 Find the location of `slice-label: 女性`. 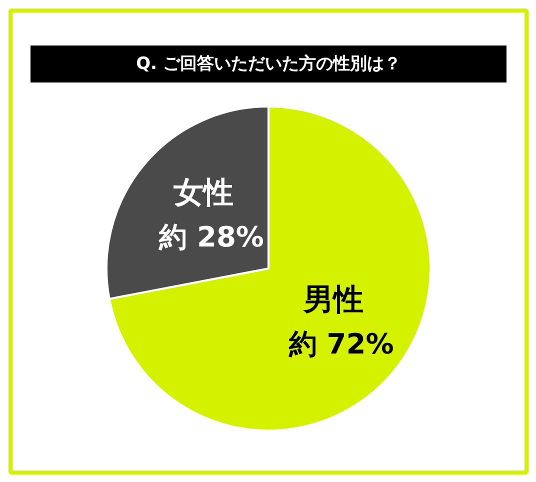

slice-label: 女性 is located at coordinates (203, 192).